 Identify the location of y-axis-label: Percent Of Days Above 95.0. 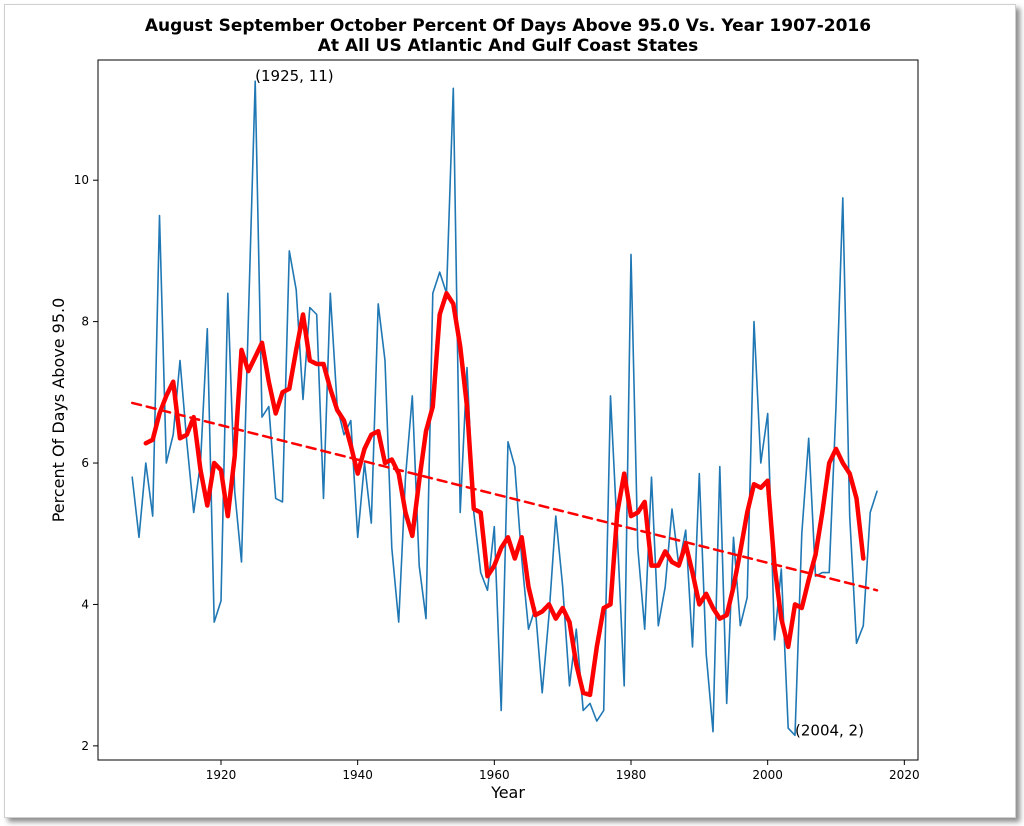
(58, 410).